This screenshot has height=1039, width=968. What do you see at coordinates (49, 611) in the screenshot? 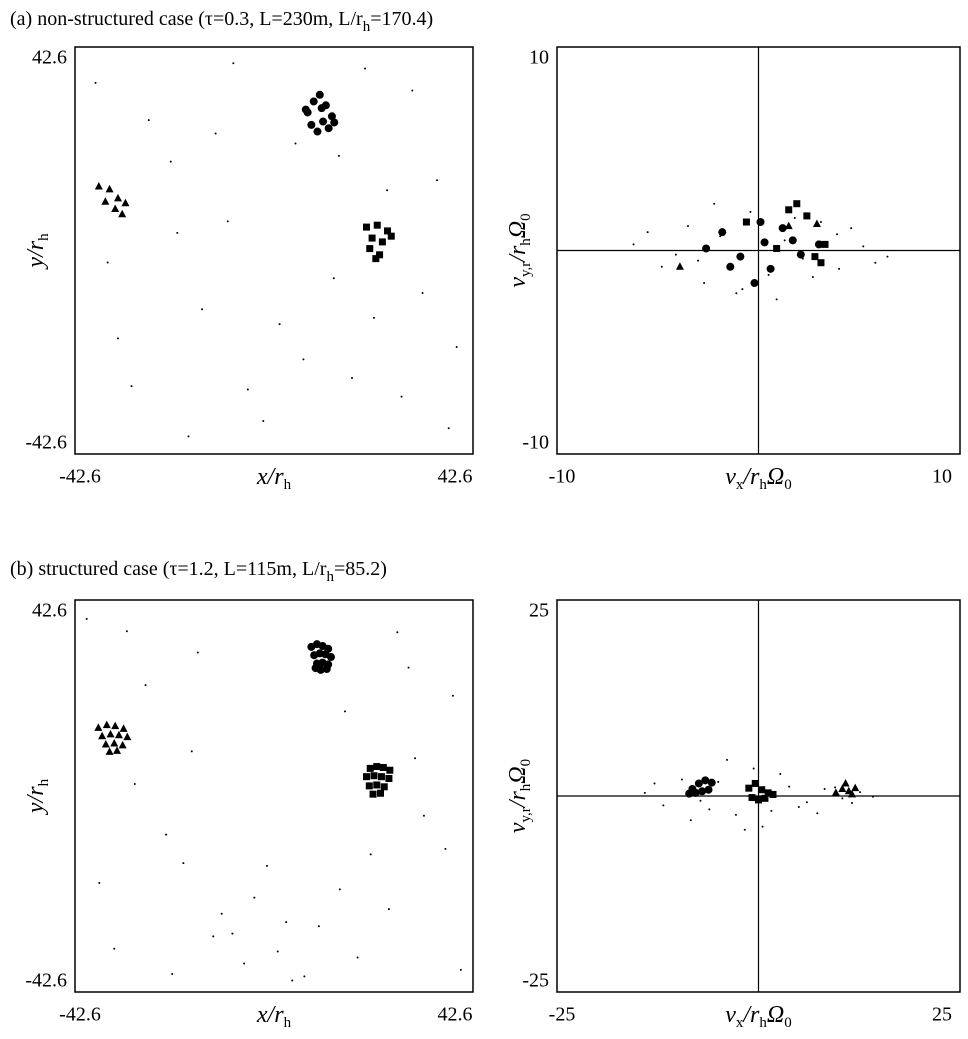
I see `y-tick-label: 42.6` at bounding box center [49, 611].